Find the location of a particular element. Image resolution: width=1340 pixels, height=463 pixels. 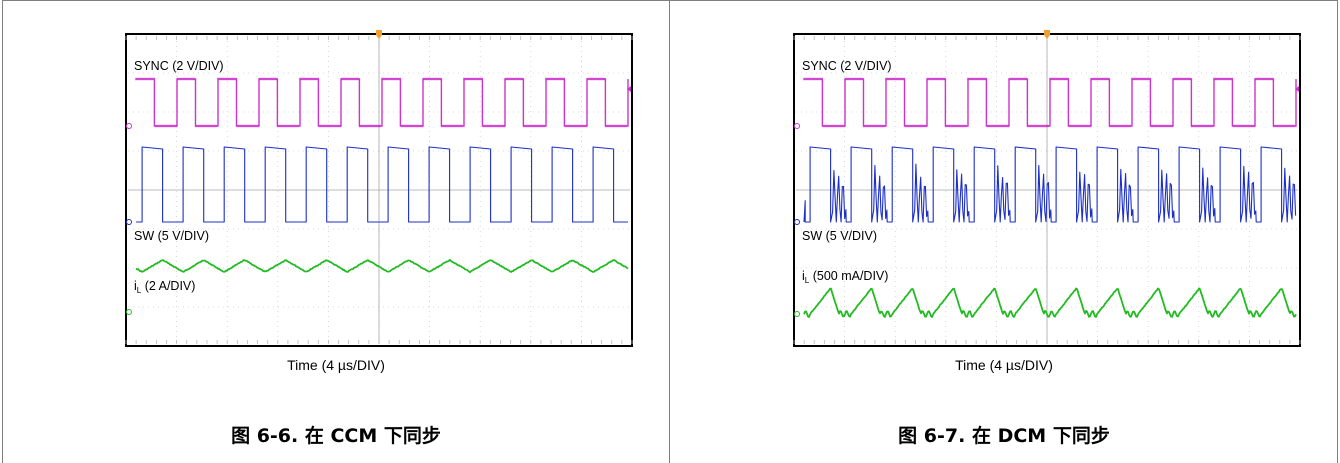

panel-divider is located at coordinates (669, 231).